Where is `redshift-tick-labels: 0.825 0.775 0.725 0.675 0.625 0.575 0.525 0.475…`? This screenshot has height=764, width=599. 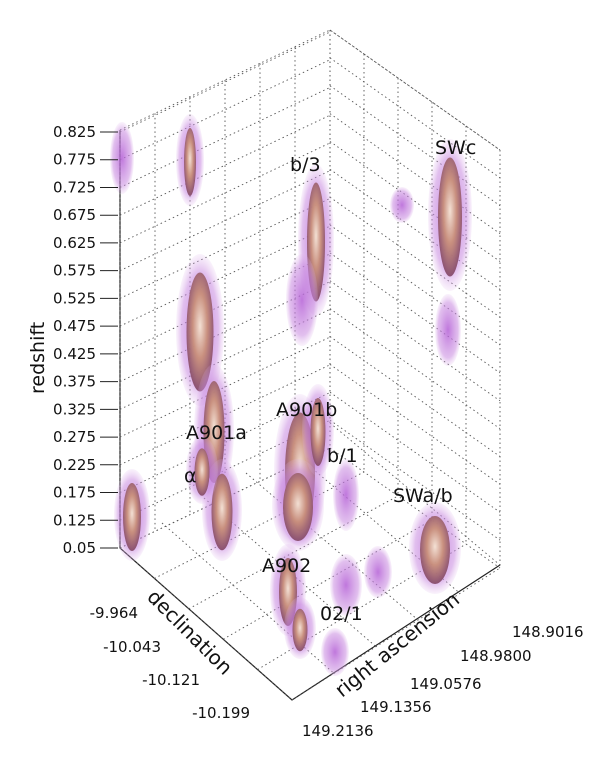 redshift-tick-labels: 0.825 0.775 0.725 0.675 0.625 0.575 0.525 0.475… is located at coordinates (85, 340).